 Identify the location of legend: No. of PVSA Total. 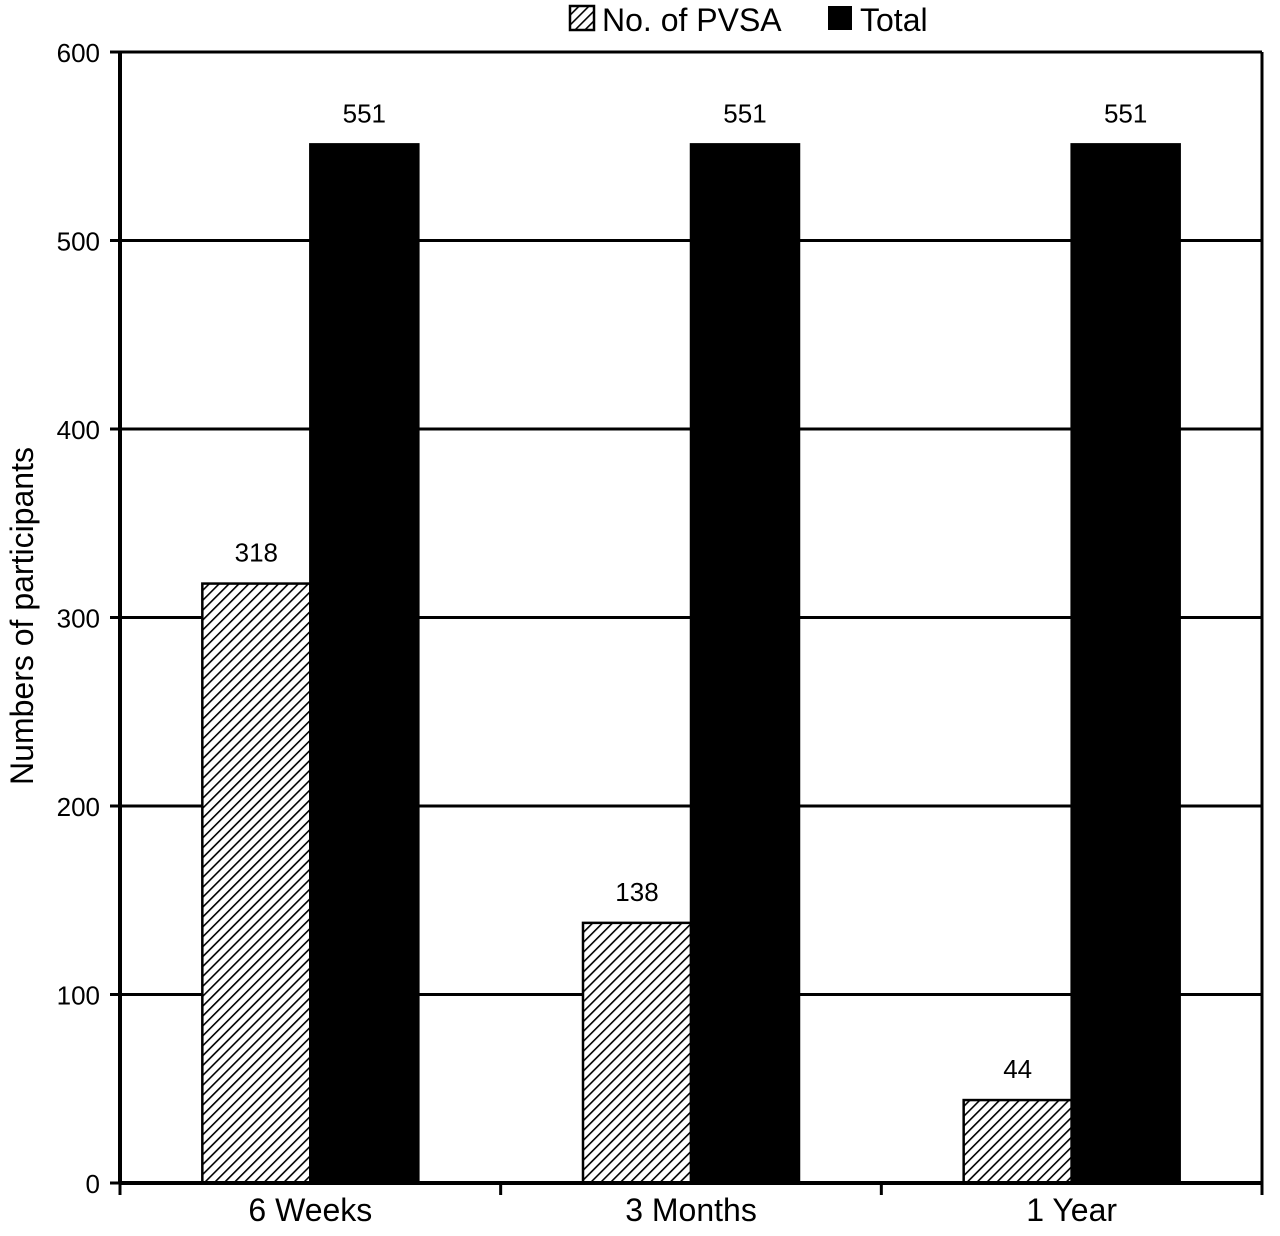
(748, 20).